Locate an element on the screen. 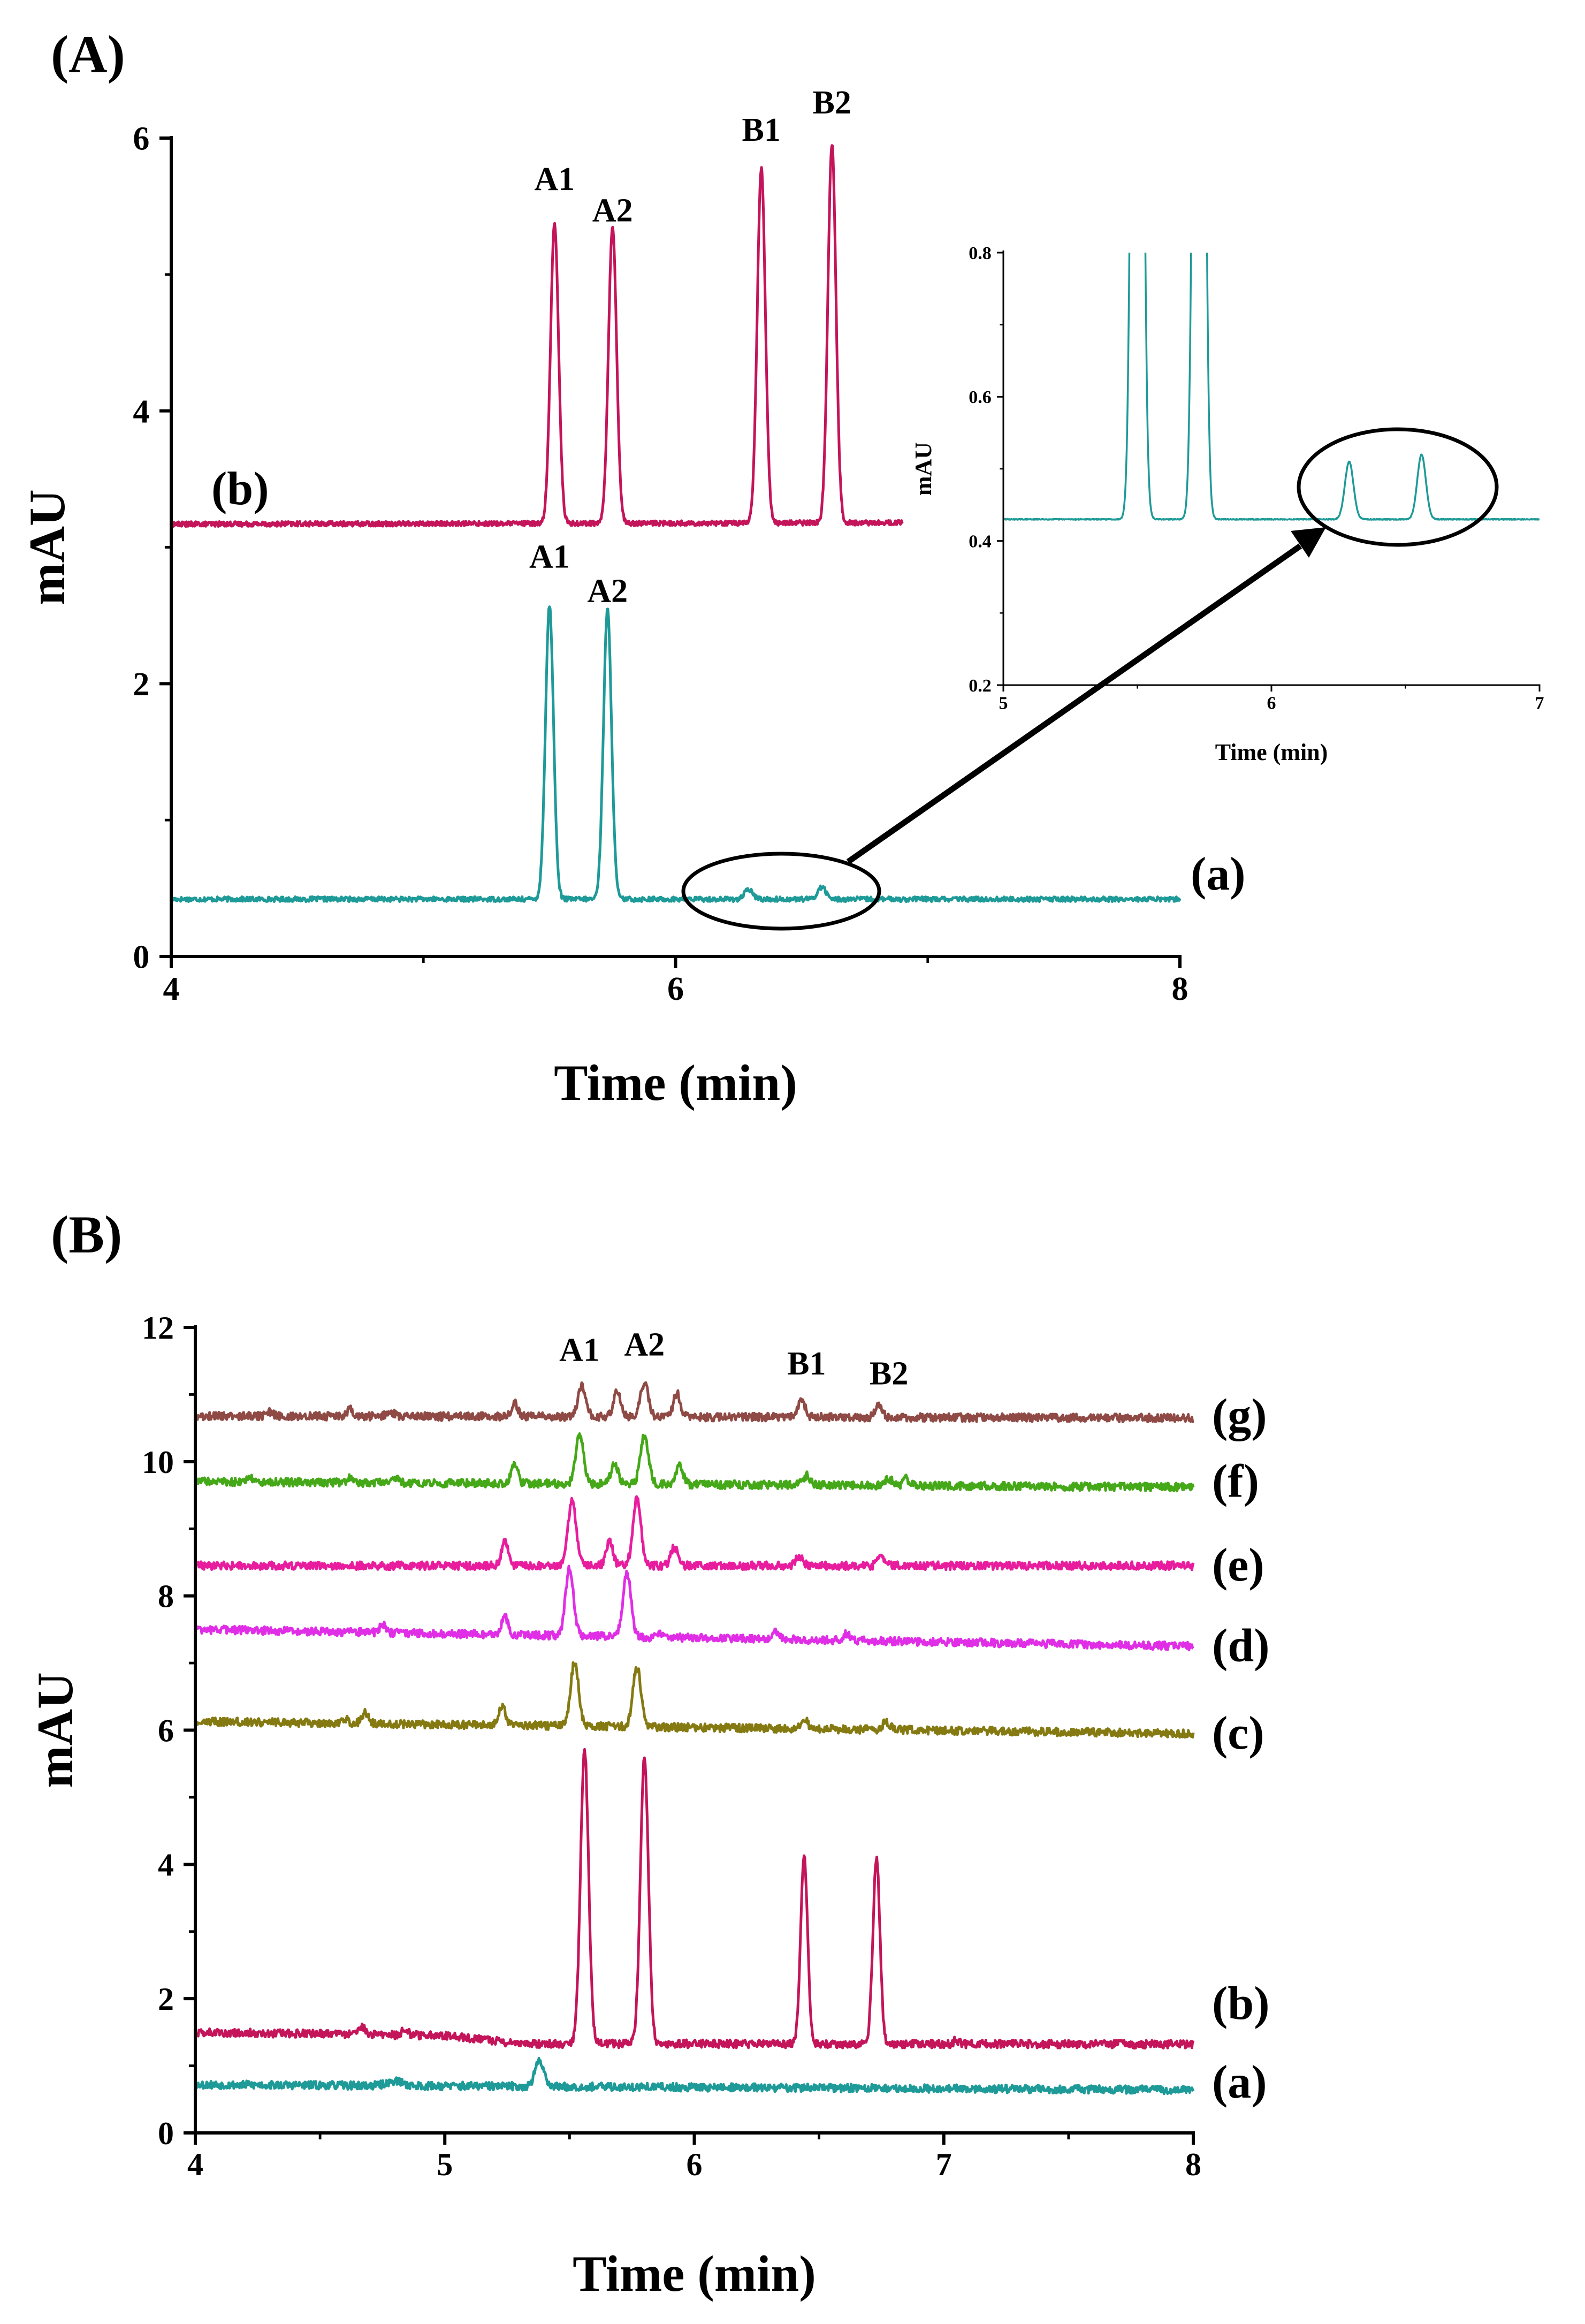 The image size is (1585, 2324). chart-a-inset: 5 6 7 0.2 0.4 0.6 0.8 Time (min) mAU is located at coordinates (1227, 505).